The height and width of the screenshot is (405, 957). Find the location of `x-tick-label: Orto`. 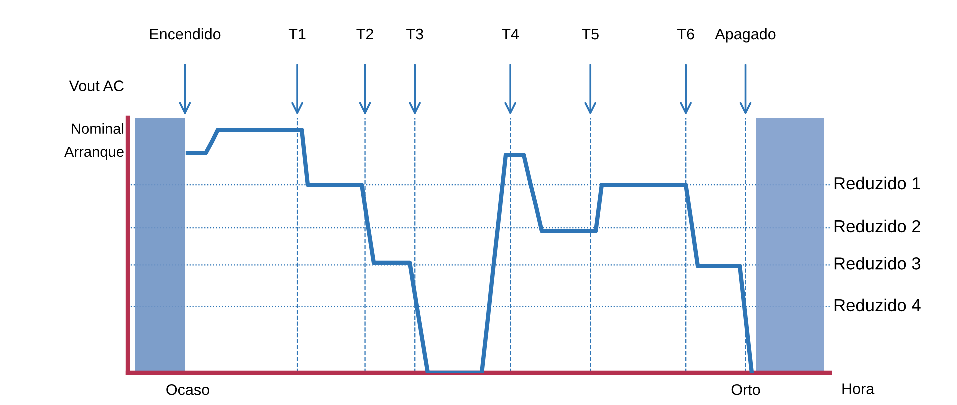

x-tick-label: Orto is located at coordinates (746, 390).